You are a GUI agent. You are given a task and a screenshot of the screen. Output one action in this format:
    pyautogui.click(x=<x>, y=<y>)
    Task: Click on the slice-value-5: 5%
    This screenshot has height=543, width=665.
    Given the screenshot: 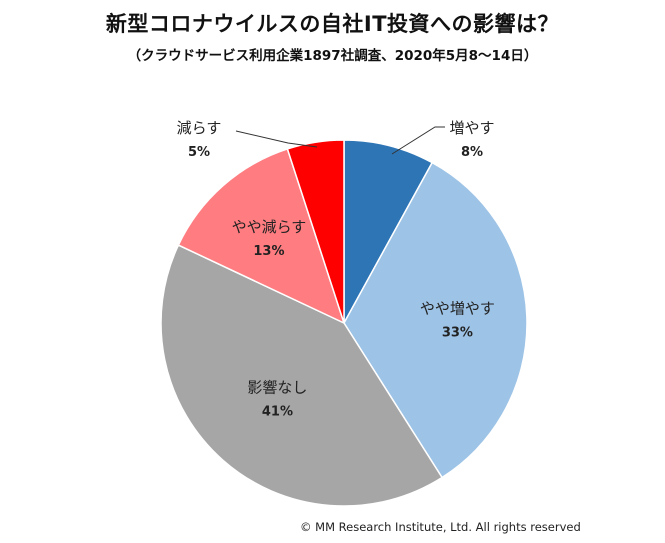 What is the action you would take?
    pyautogui.click(x=199, y=152)
    